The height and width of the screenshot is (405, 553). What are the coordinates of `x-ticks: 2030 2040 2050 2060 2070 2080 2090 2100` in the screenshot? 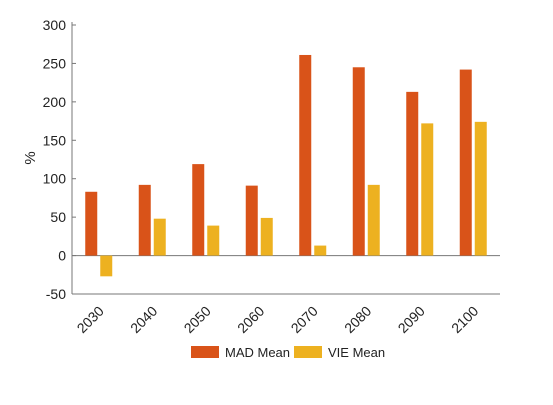 It's located at (278, 319).